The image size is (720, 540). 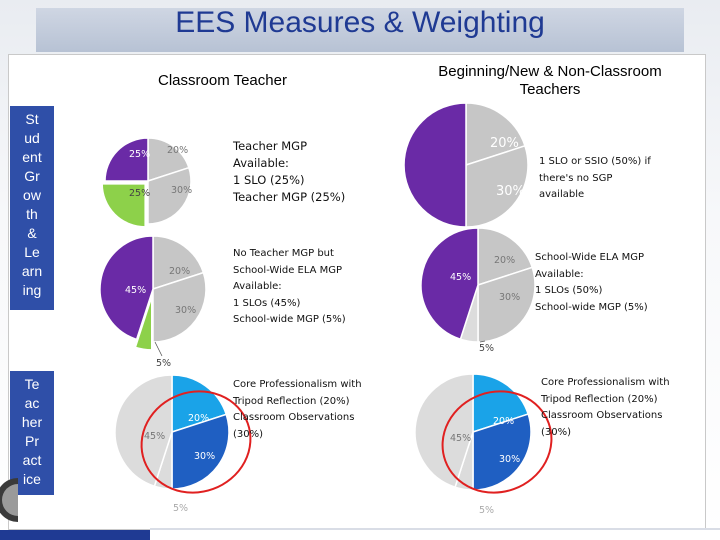 What do you see at coordinates (576, 178) in the screenshot?
I see `description-line: there's no SGP` at bounding box center [576, 178].